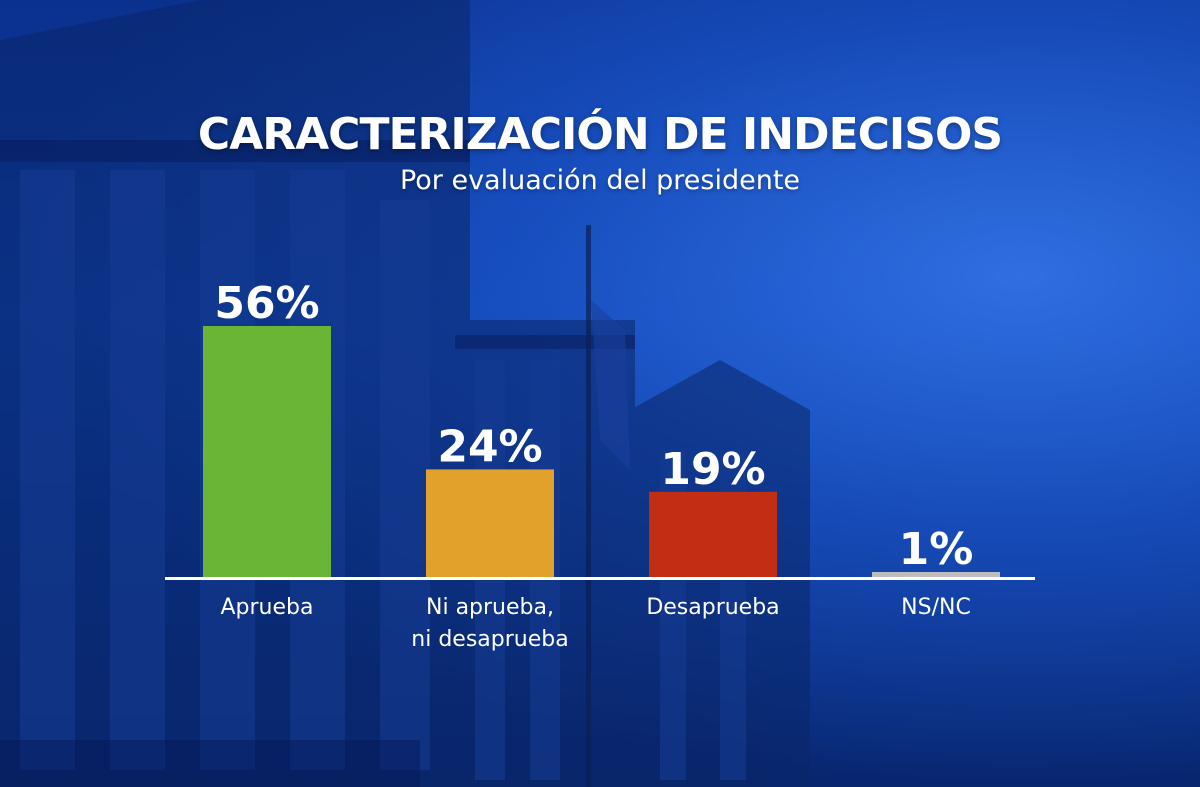  I want to click on value-label-1: 56%, so click(266, 303).